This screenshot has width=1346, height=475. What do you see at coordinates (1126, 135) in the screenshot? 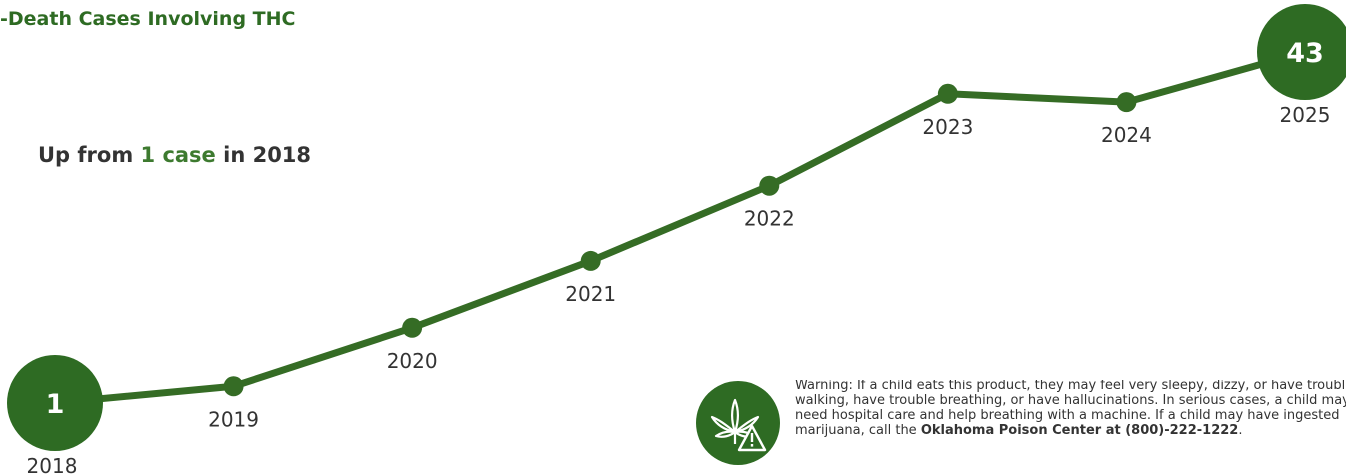
I see `x-label-2024: 2024` at bounding box center [1126, 135].